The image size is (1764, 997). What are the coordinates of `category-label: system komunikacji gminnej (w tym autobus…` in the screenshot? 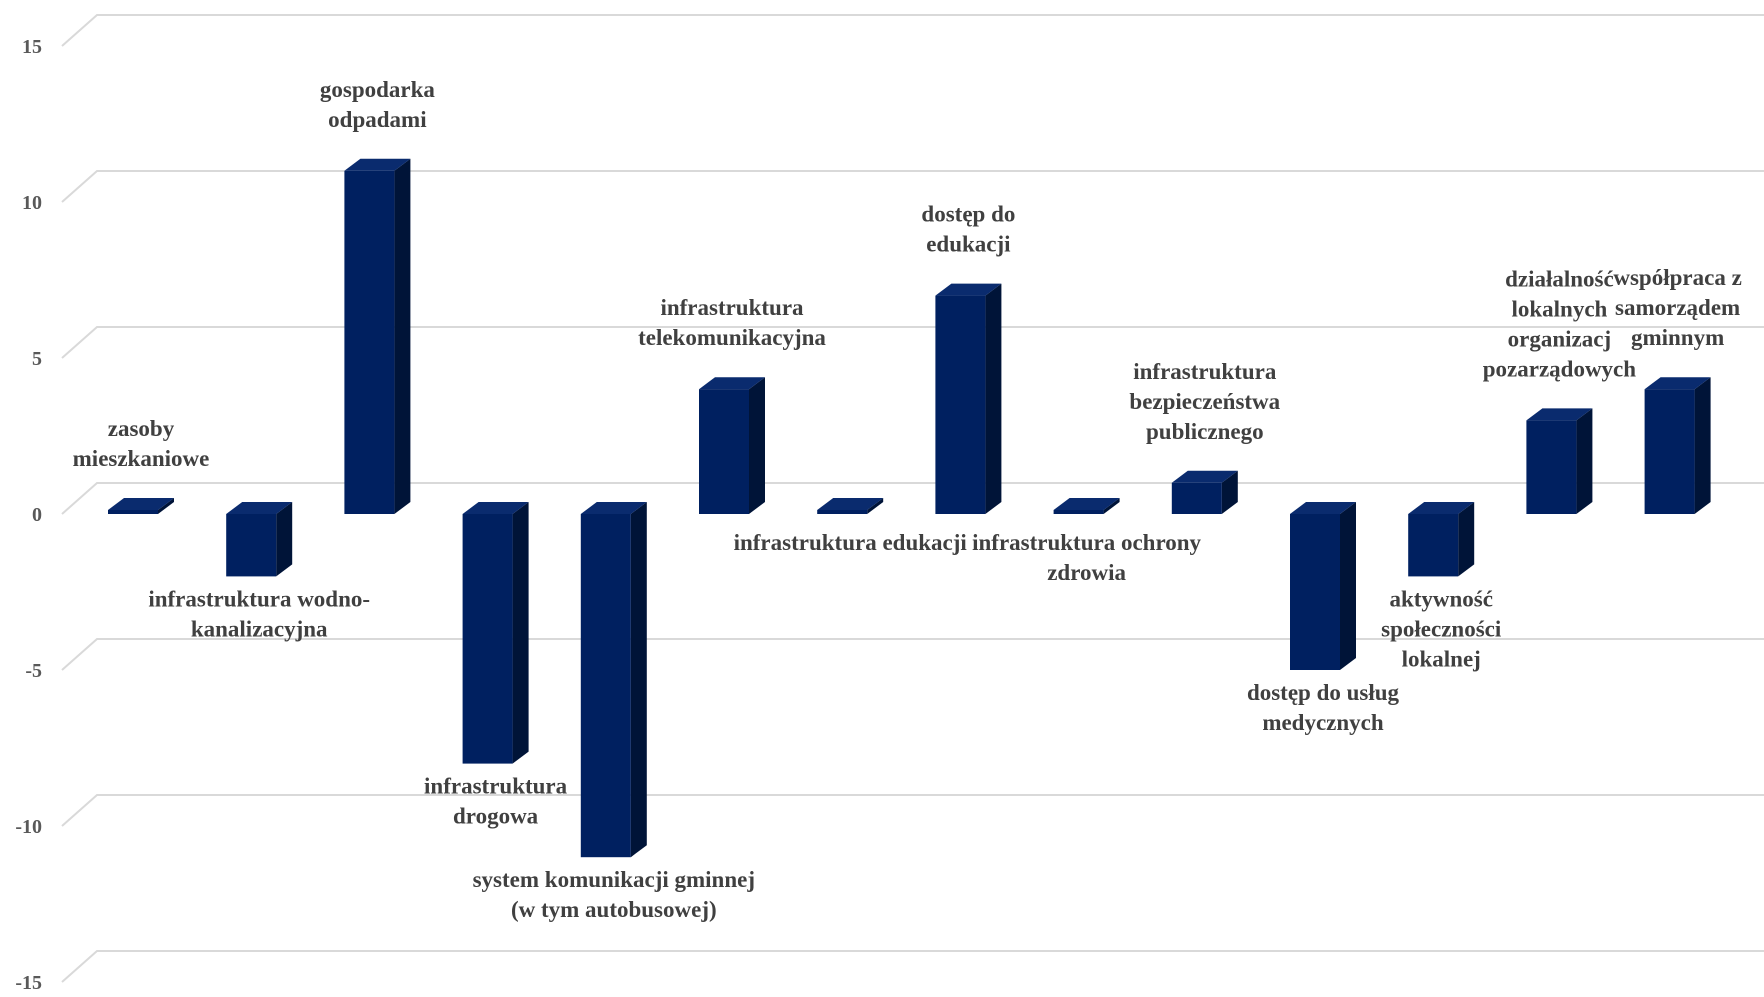 It's located at (614, 894).